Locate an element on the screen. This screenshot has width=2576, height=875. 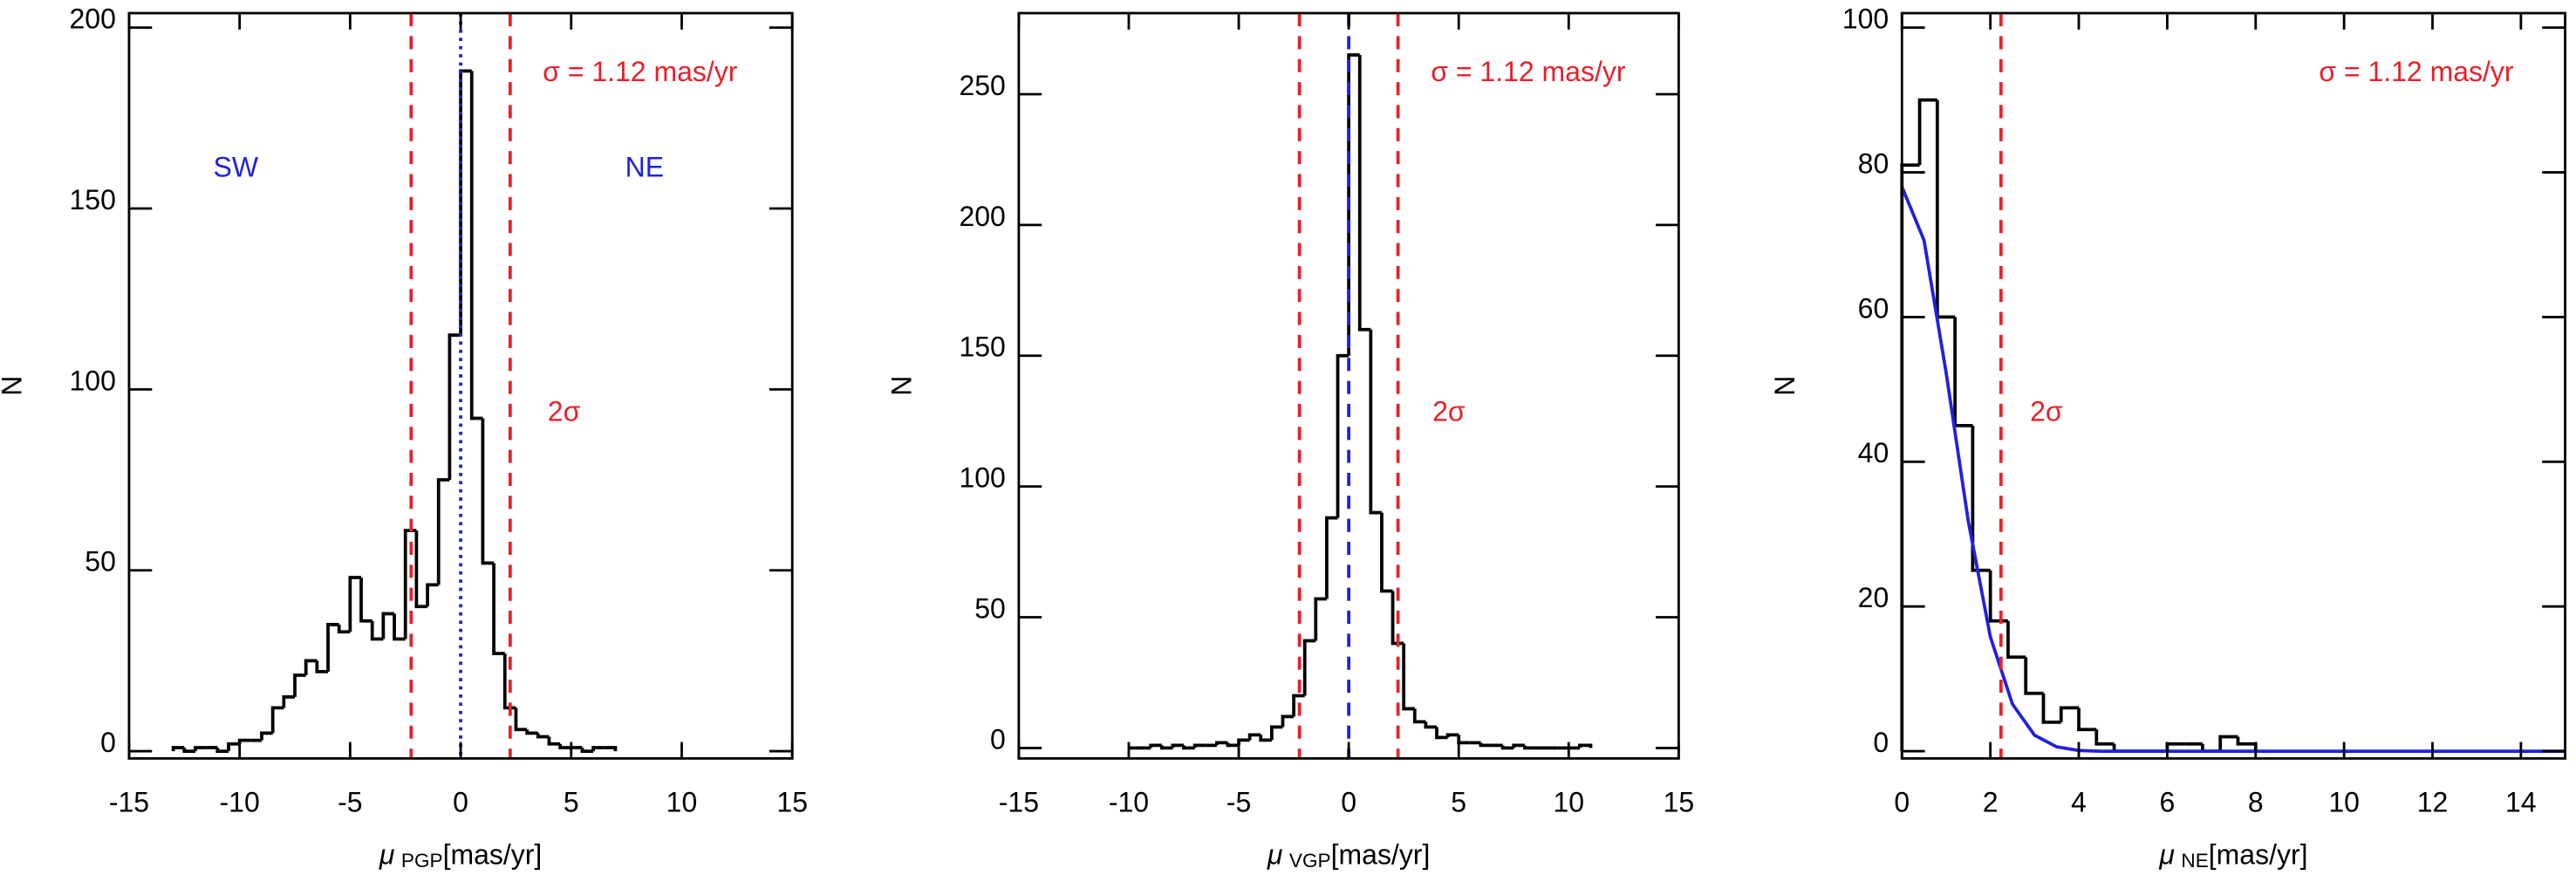
x-tick-label: 5 is located at coordinates (571, 802).